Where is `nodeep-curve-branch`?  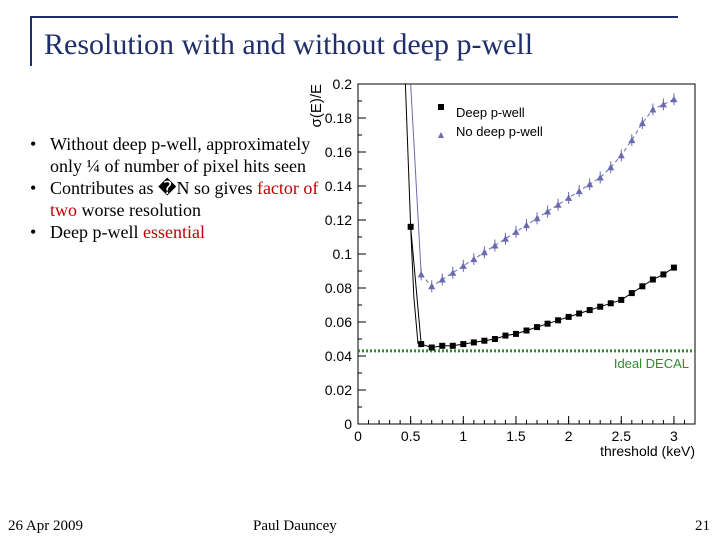 nodeep-curve-branch is located at coordinates (416, 179).